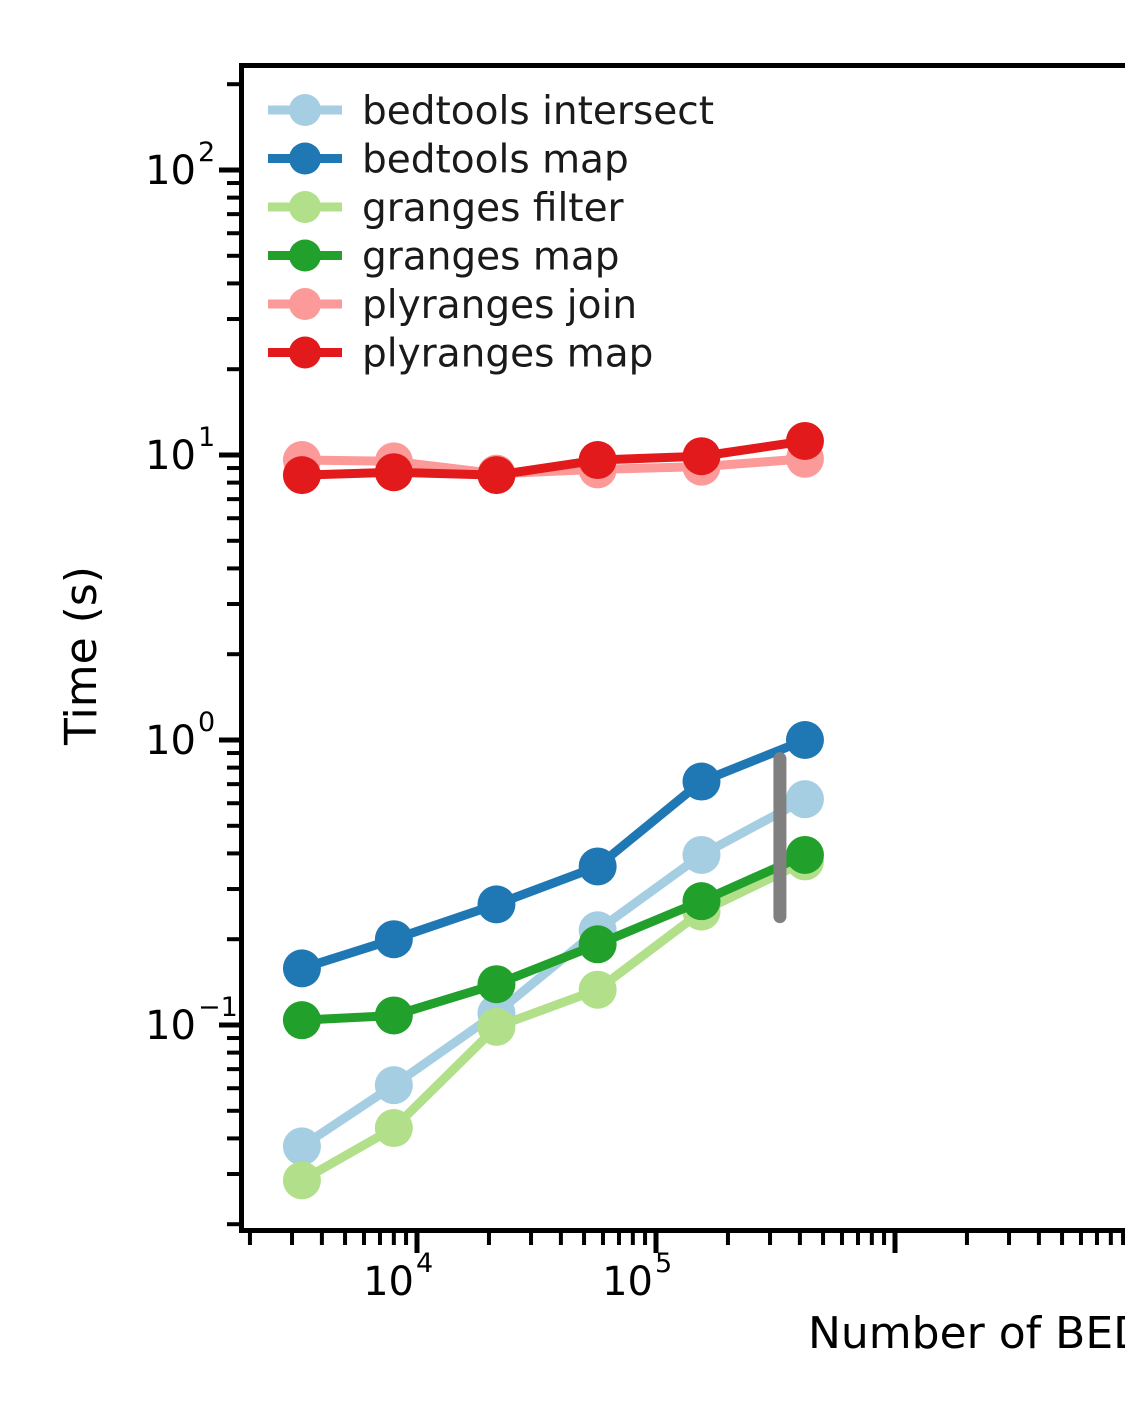 Image resolution: width=1125 pixels, height=1418 pixels. I want to click on y-axis-title-text: Time (s), so click(81, 656).